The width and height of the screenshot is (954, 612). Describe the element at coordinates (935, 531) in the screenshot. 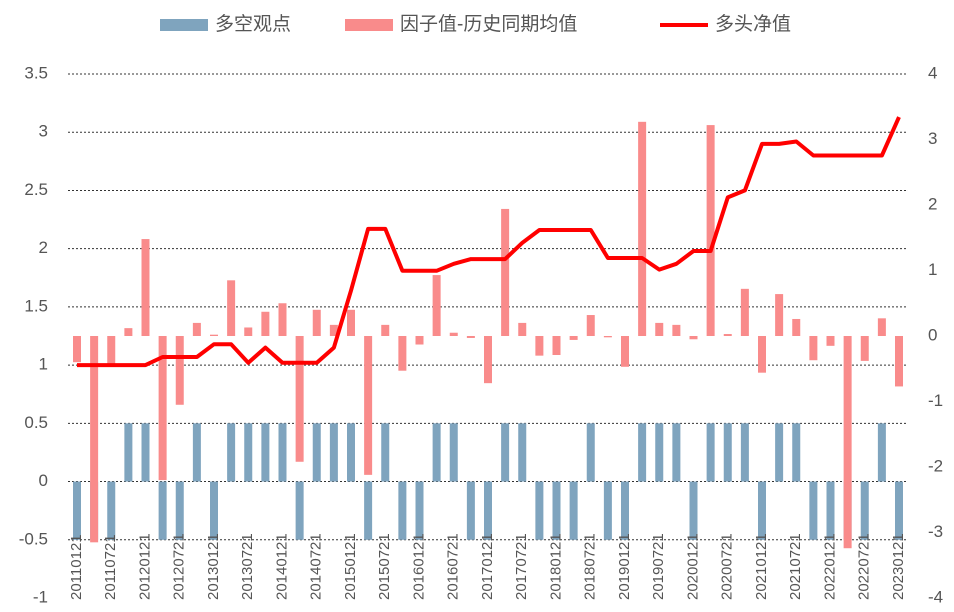

I see `y2-tick-label: -3` at that location.